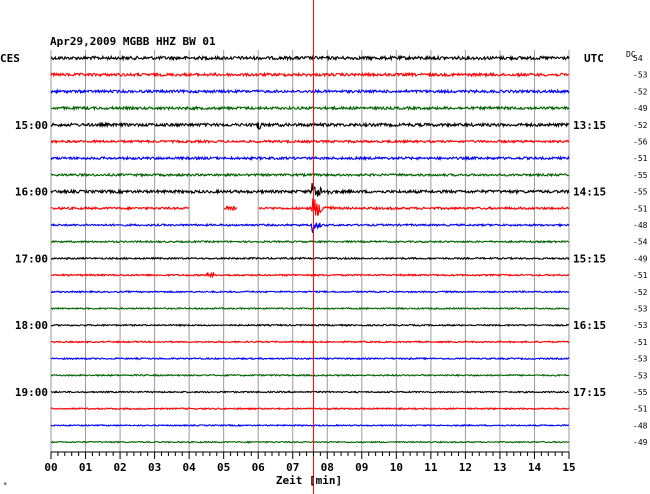 This screenshot has height=494, width=650. I want to click on x-tick-label: 01, so click(86, 467).